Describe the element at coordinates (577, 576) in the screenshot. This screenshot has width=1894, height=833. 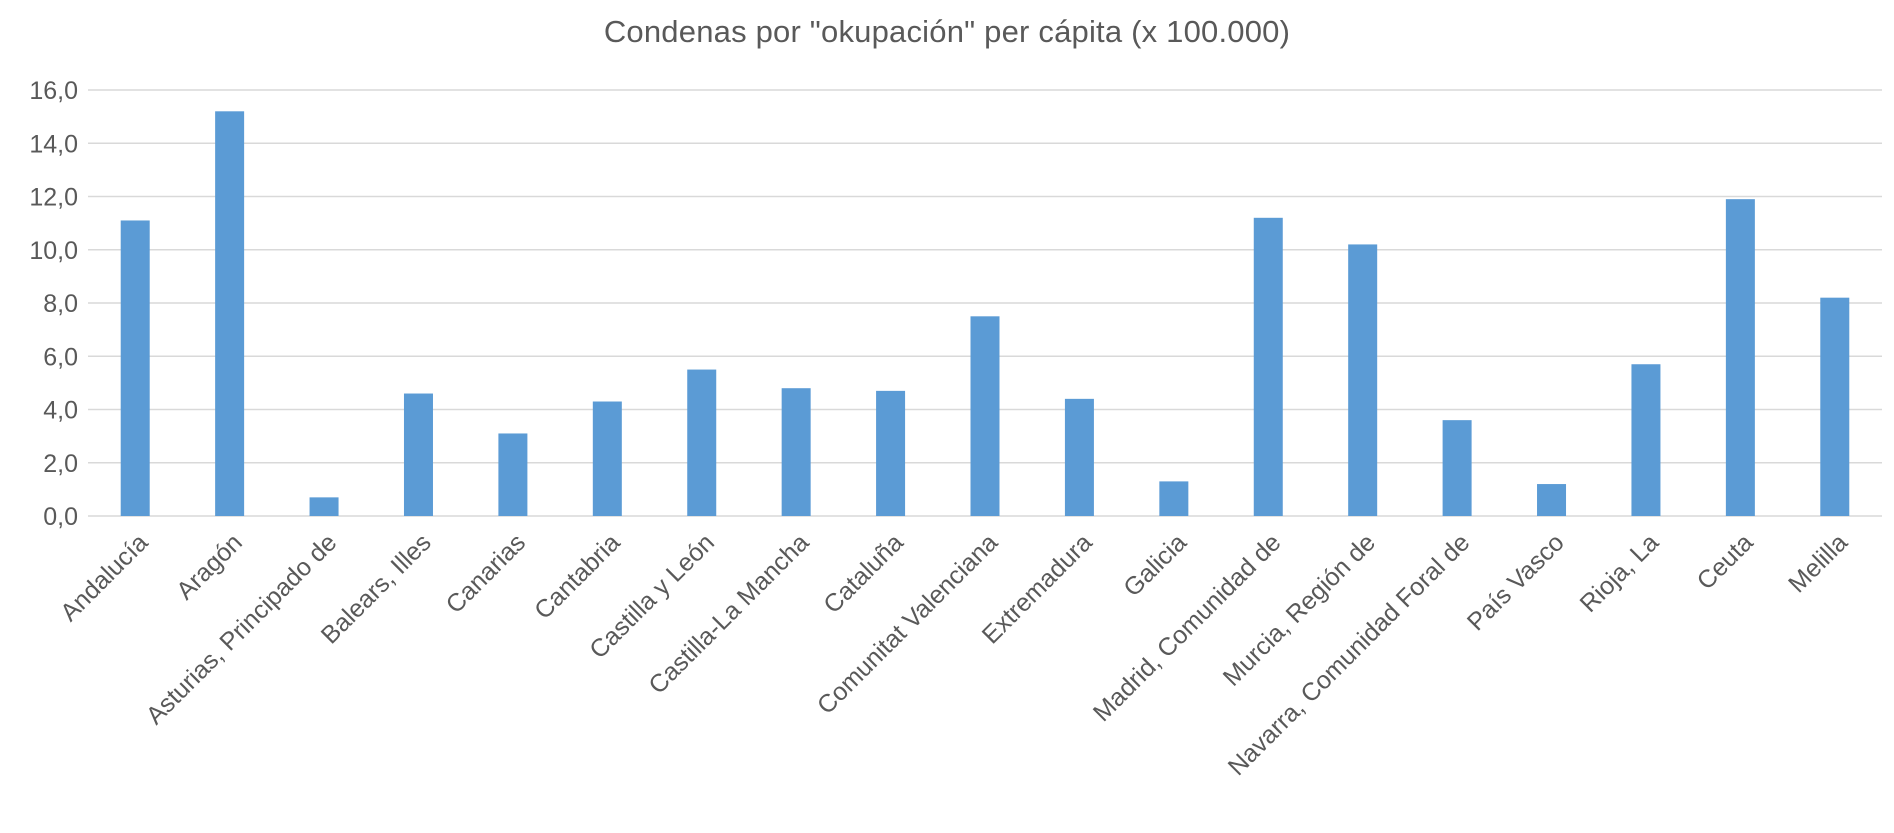
I see `x-tick-label: Cantabria` at that location.